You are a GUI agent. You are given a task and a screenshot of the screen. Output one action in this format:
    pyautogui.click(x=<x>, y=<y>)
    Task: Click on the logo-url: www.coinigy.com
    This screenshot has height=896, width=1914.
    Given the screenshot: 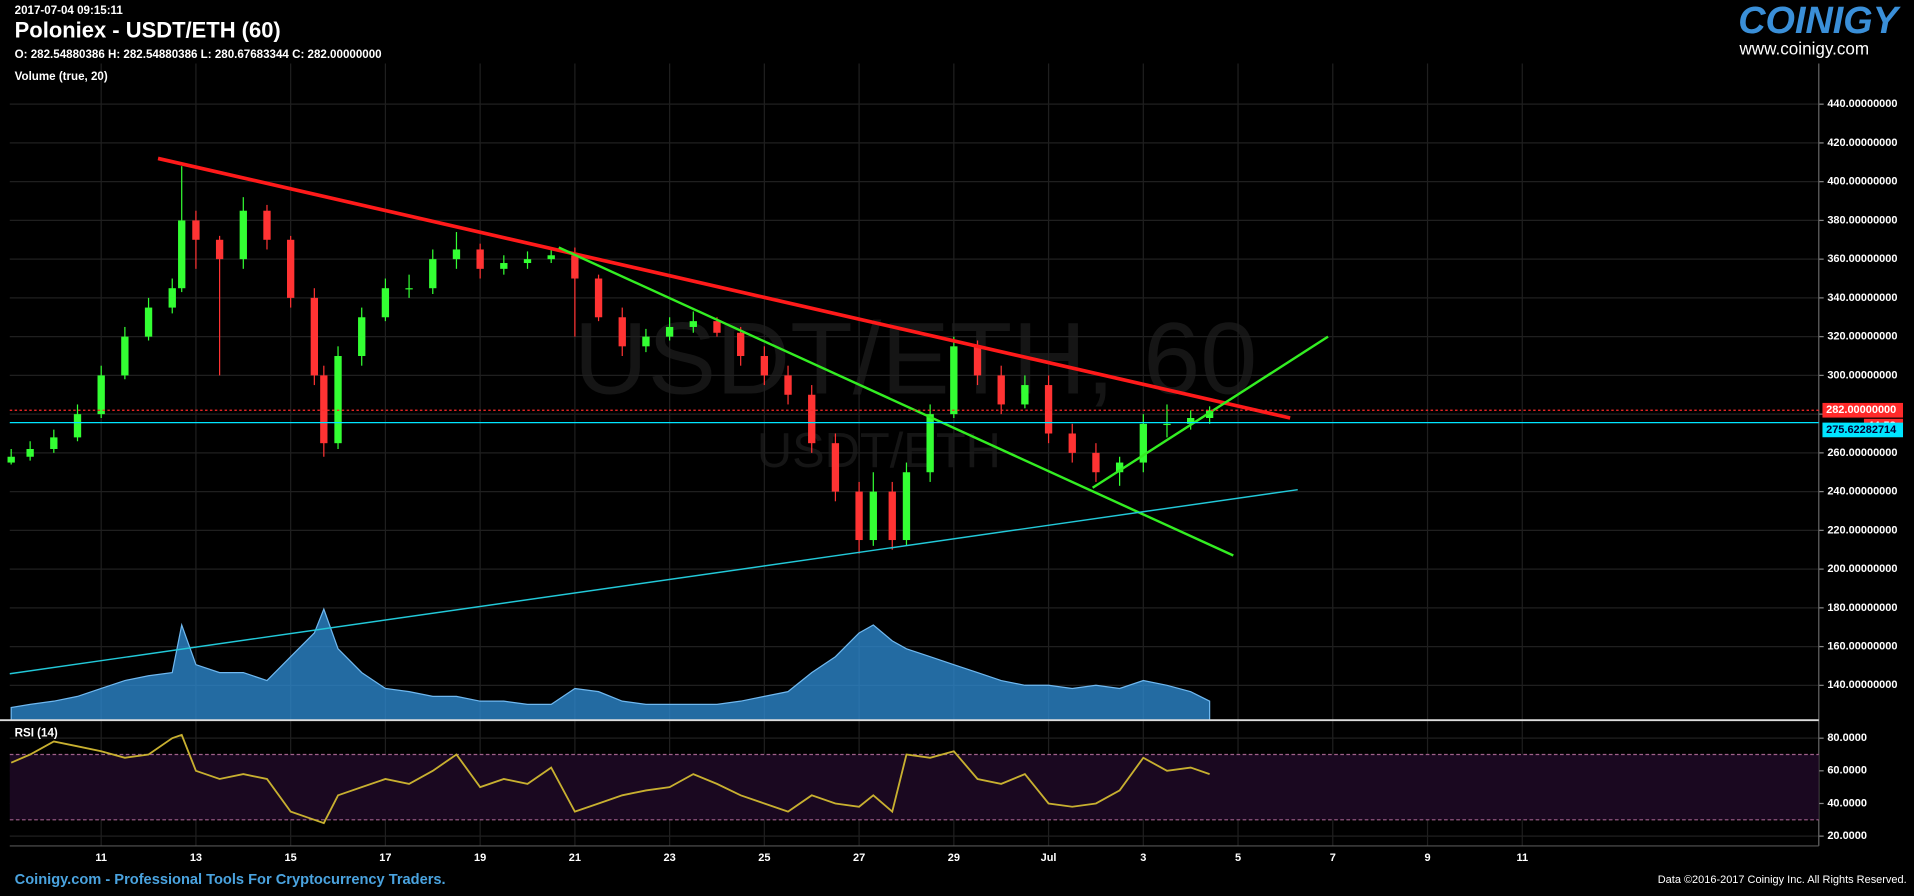 What is the action you would take?
    pyautogui.click(x=1803, y=49)
    